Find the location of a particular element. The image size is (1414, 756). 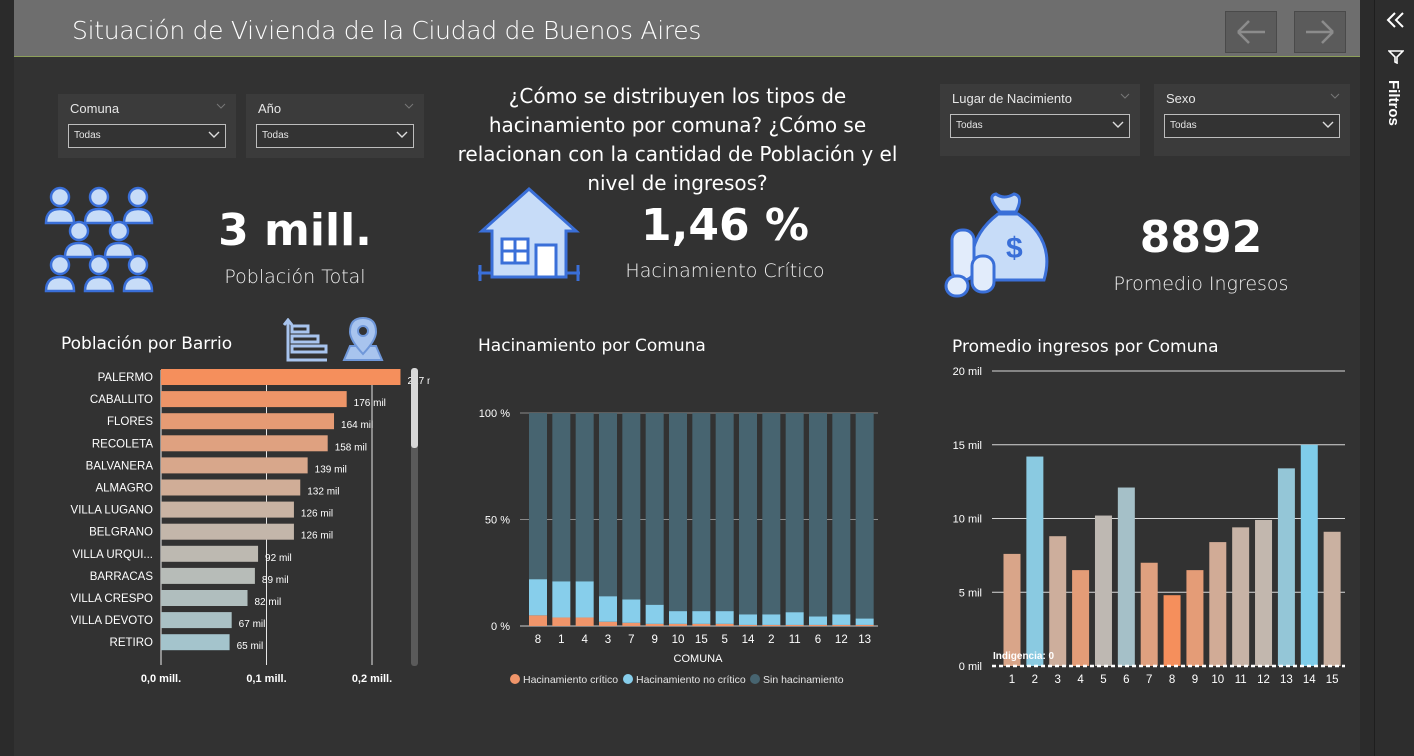

legend-label: Sin hacinamiento is located at coordinates (803, 680).